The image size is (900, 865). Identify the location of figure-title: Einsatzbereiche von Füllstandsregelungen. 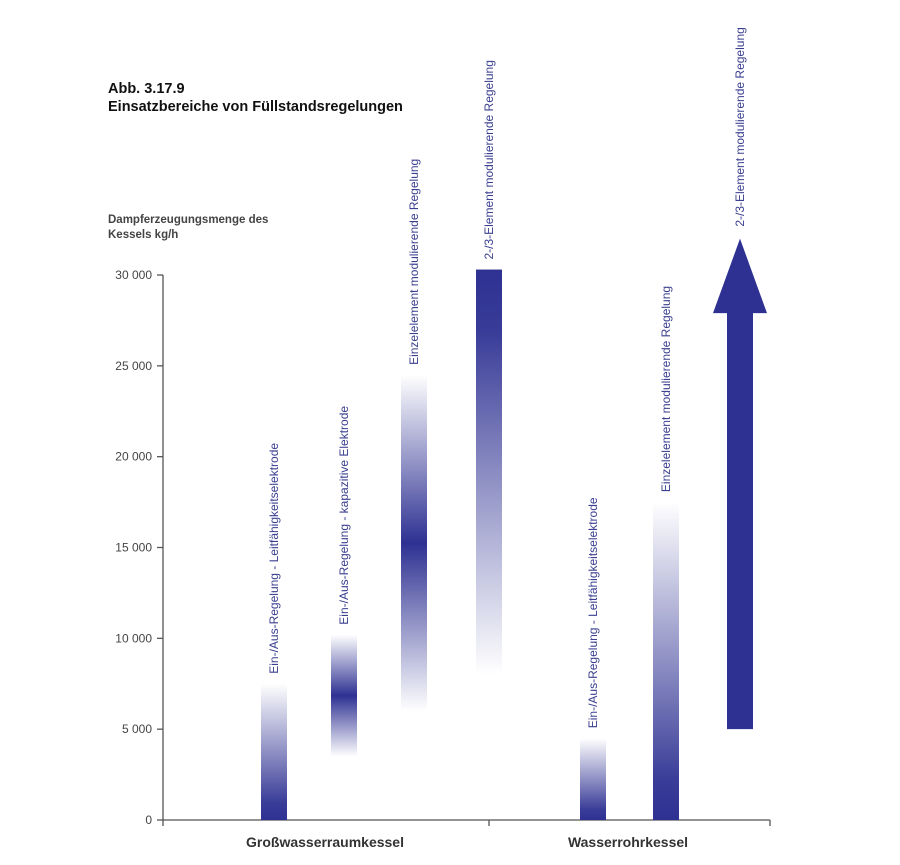
(255, 107).